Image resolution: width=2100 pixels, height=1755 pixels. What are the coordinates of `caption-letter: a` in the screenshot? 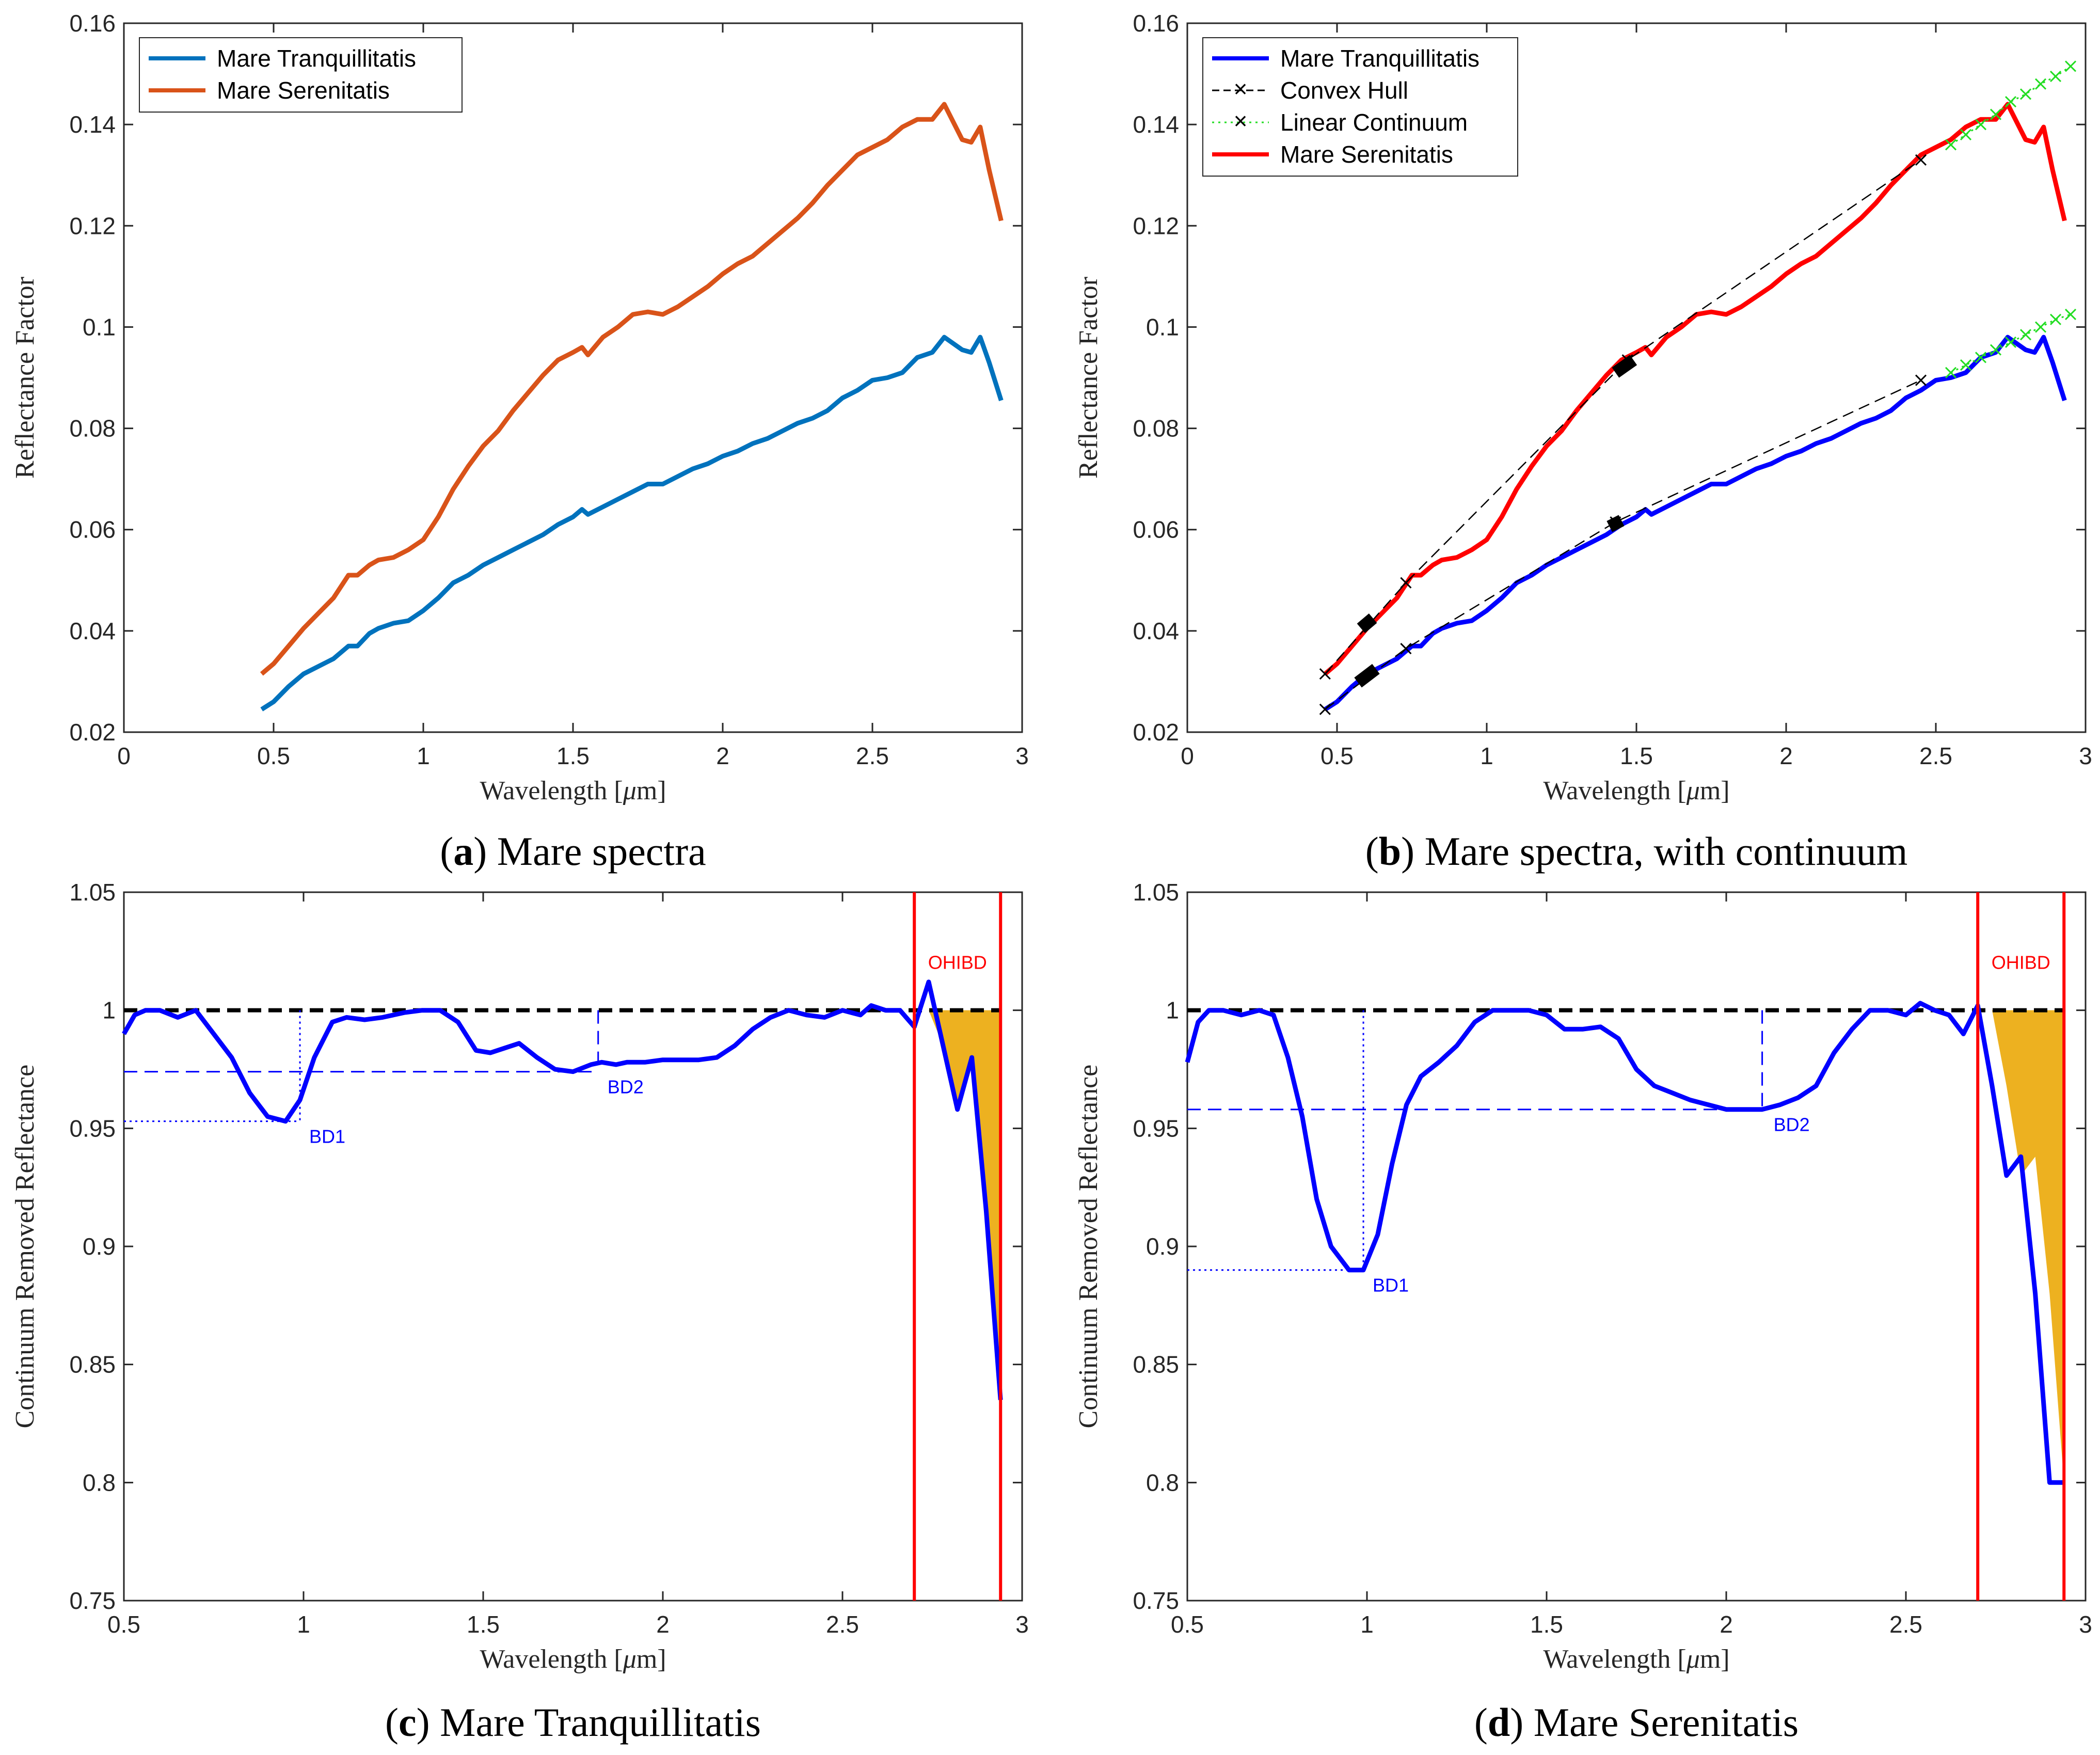 It's located at (463, 851).